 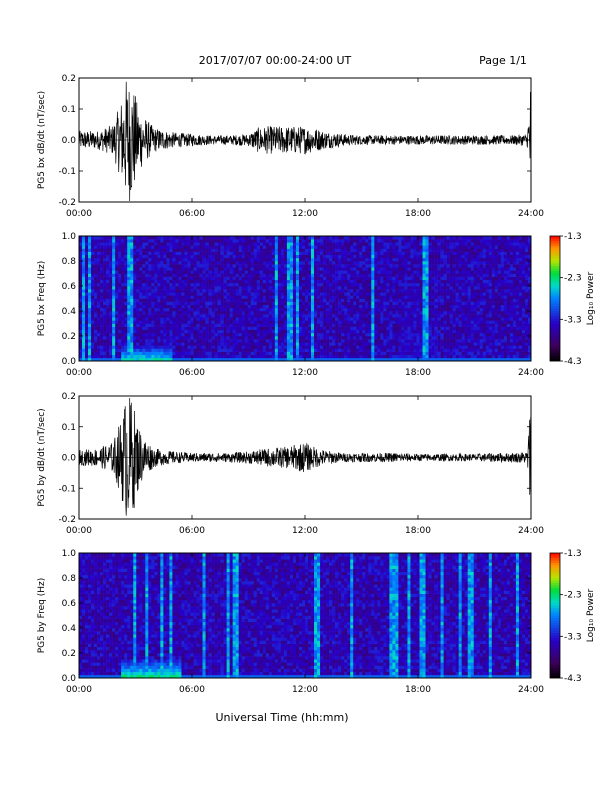 I want to click on y-tick-label: 0.1, so click(x=69, y=110).